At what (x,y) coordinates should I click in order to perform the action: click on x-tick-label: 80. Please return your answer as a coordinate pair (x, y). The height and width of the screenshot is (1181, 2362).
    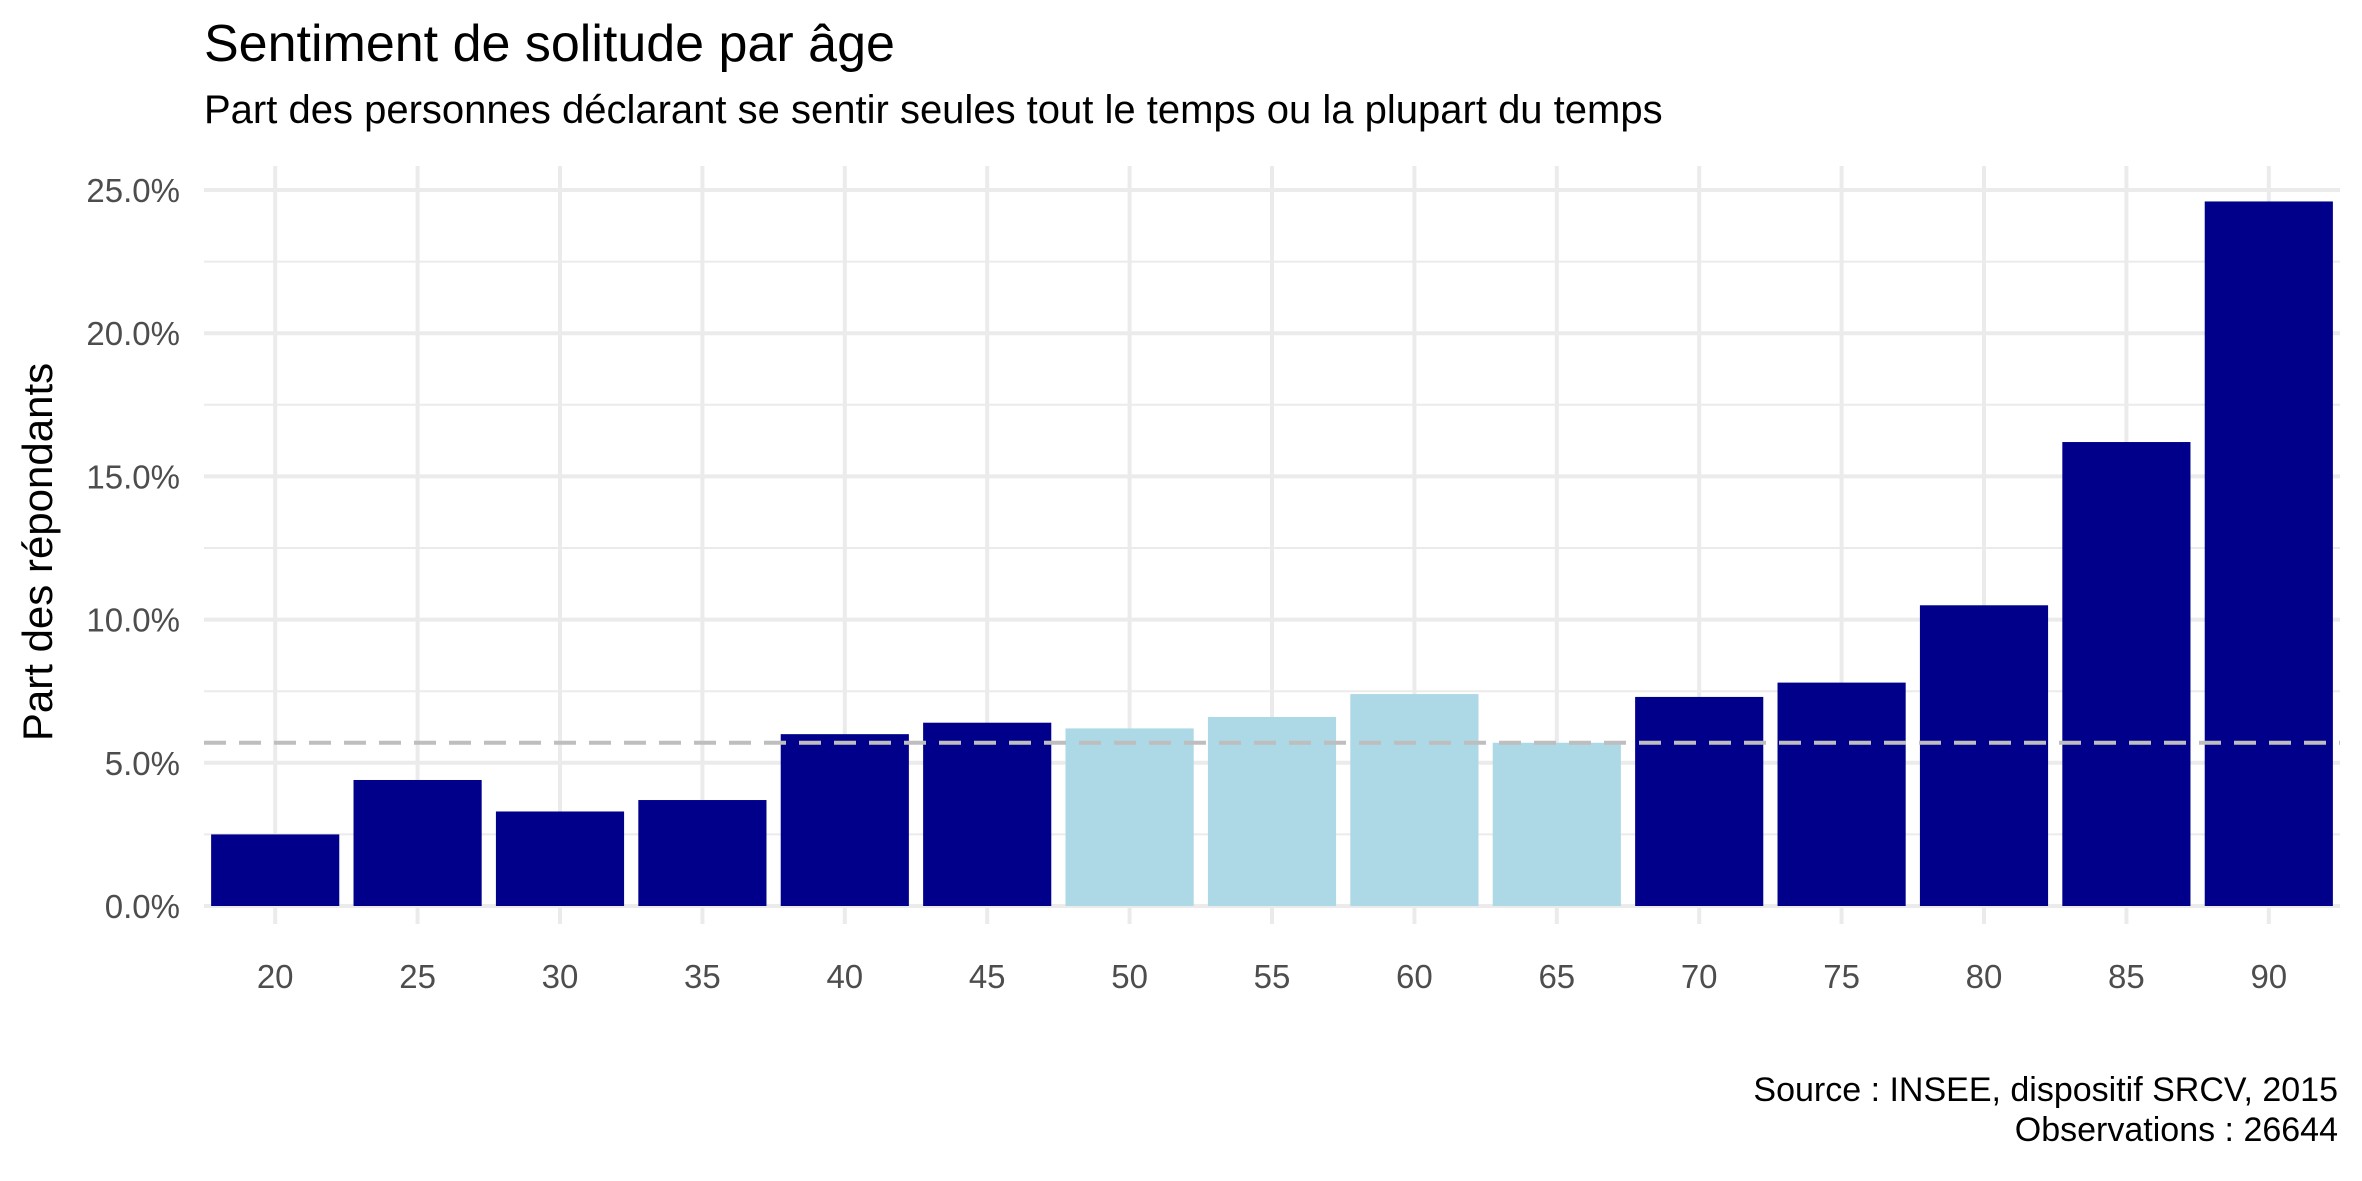
    Looking at the image, I should click on (1984, 976).